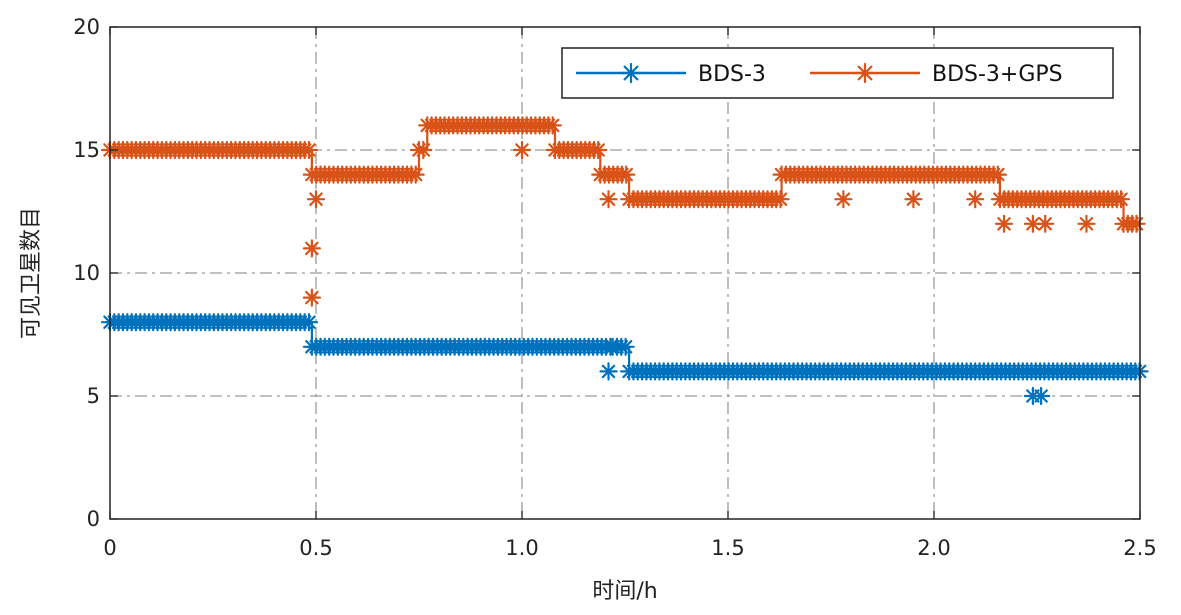 This screenshot has width=1181, height=615. What do you see at coordinates (109, 548) in the screenshot?
I see `x-tick-label: 0` at bounding box center [109, 548].